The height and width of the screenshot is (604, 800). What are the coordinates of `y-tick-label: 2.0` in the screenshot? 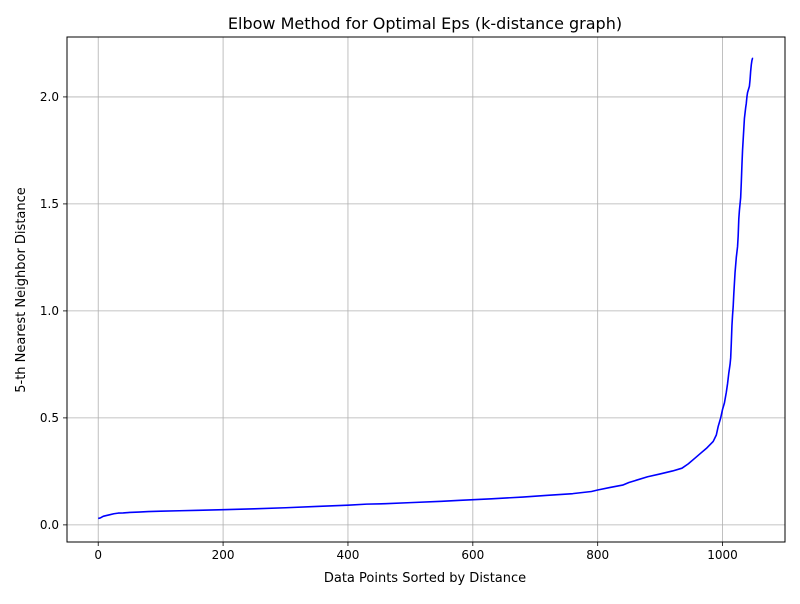 It's located at (49, 97).